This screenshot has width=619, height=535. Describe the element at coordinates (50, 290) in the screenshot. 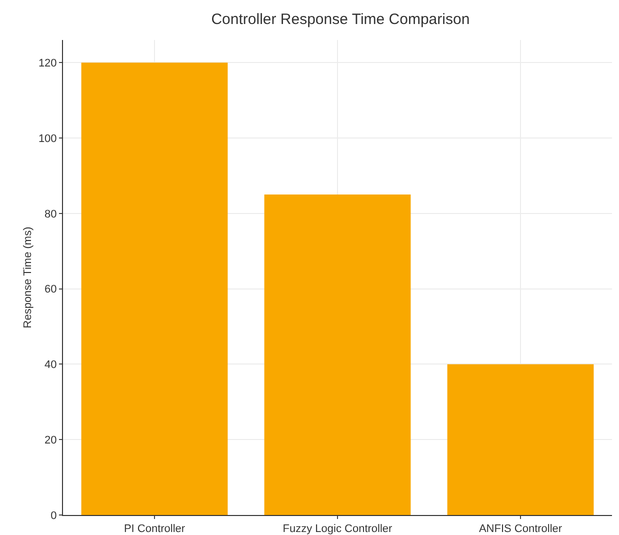

I see `y-tick-label: 60` at that location.